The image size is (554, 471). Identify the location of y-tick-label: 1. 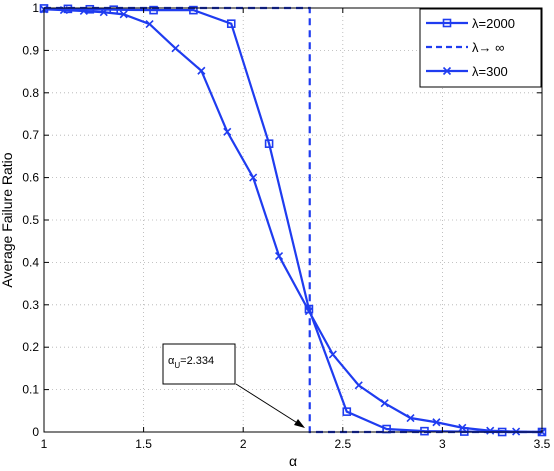
(35, 8).